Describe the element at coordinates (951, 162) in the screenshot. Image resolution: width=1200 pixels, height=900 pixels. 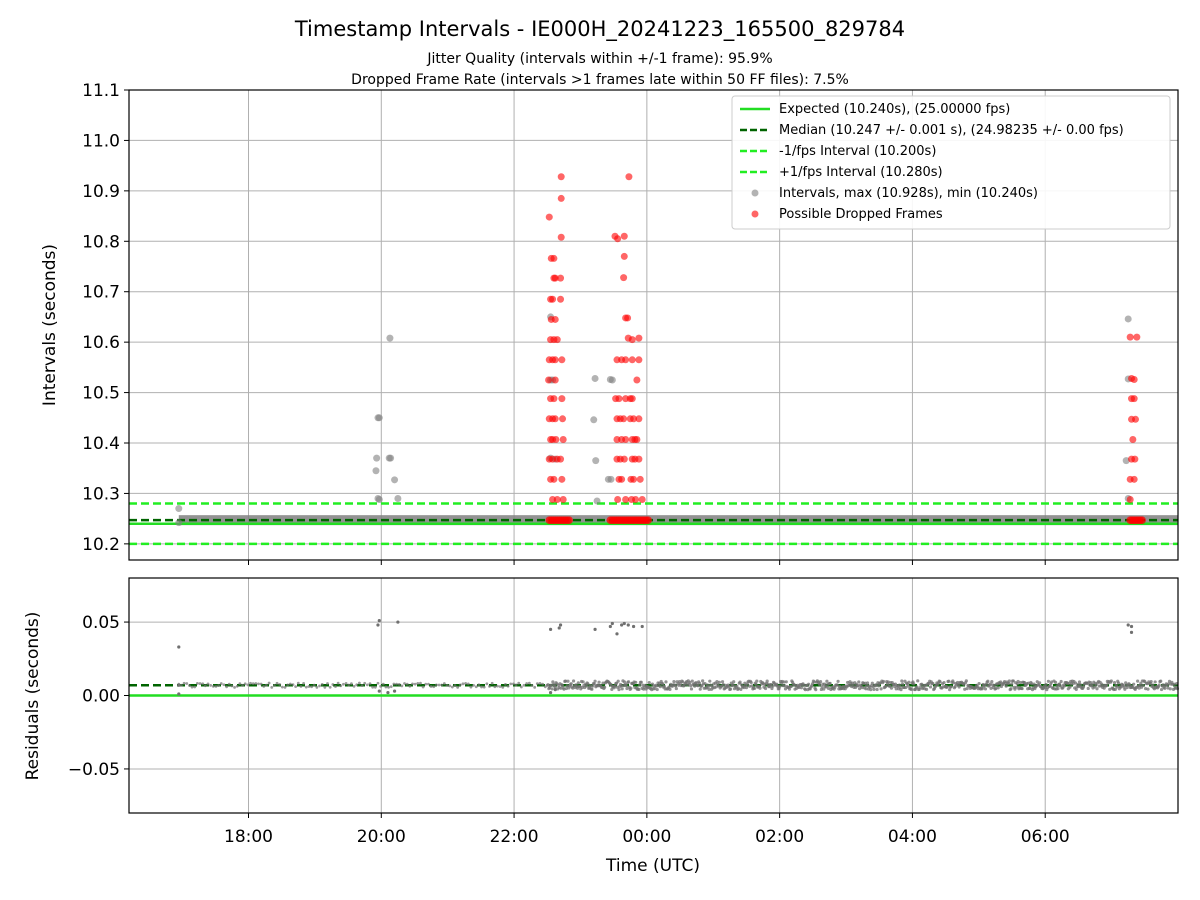
I see `legend-box` at that location.